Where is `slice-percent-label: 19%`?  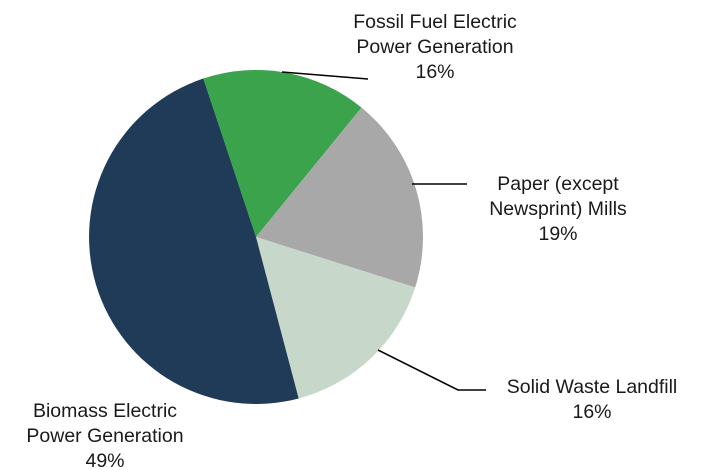 slice-percent-label: 19% is located at coordinates (557, 234).